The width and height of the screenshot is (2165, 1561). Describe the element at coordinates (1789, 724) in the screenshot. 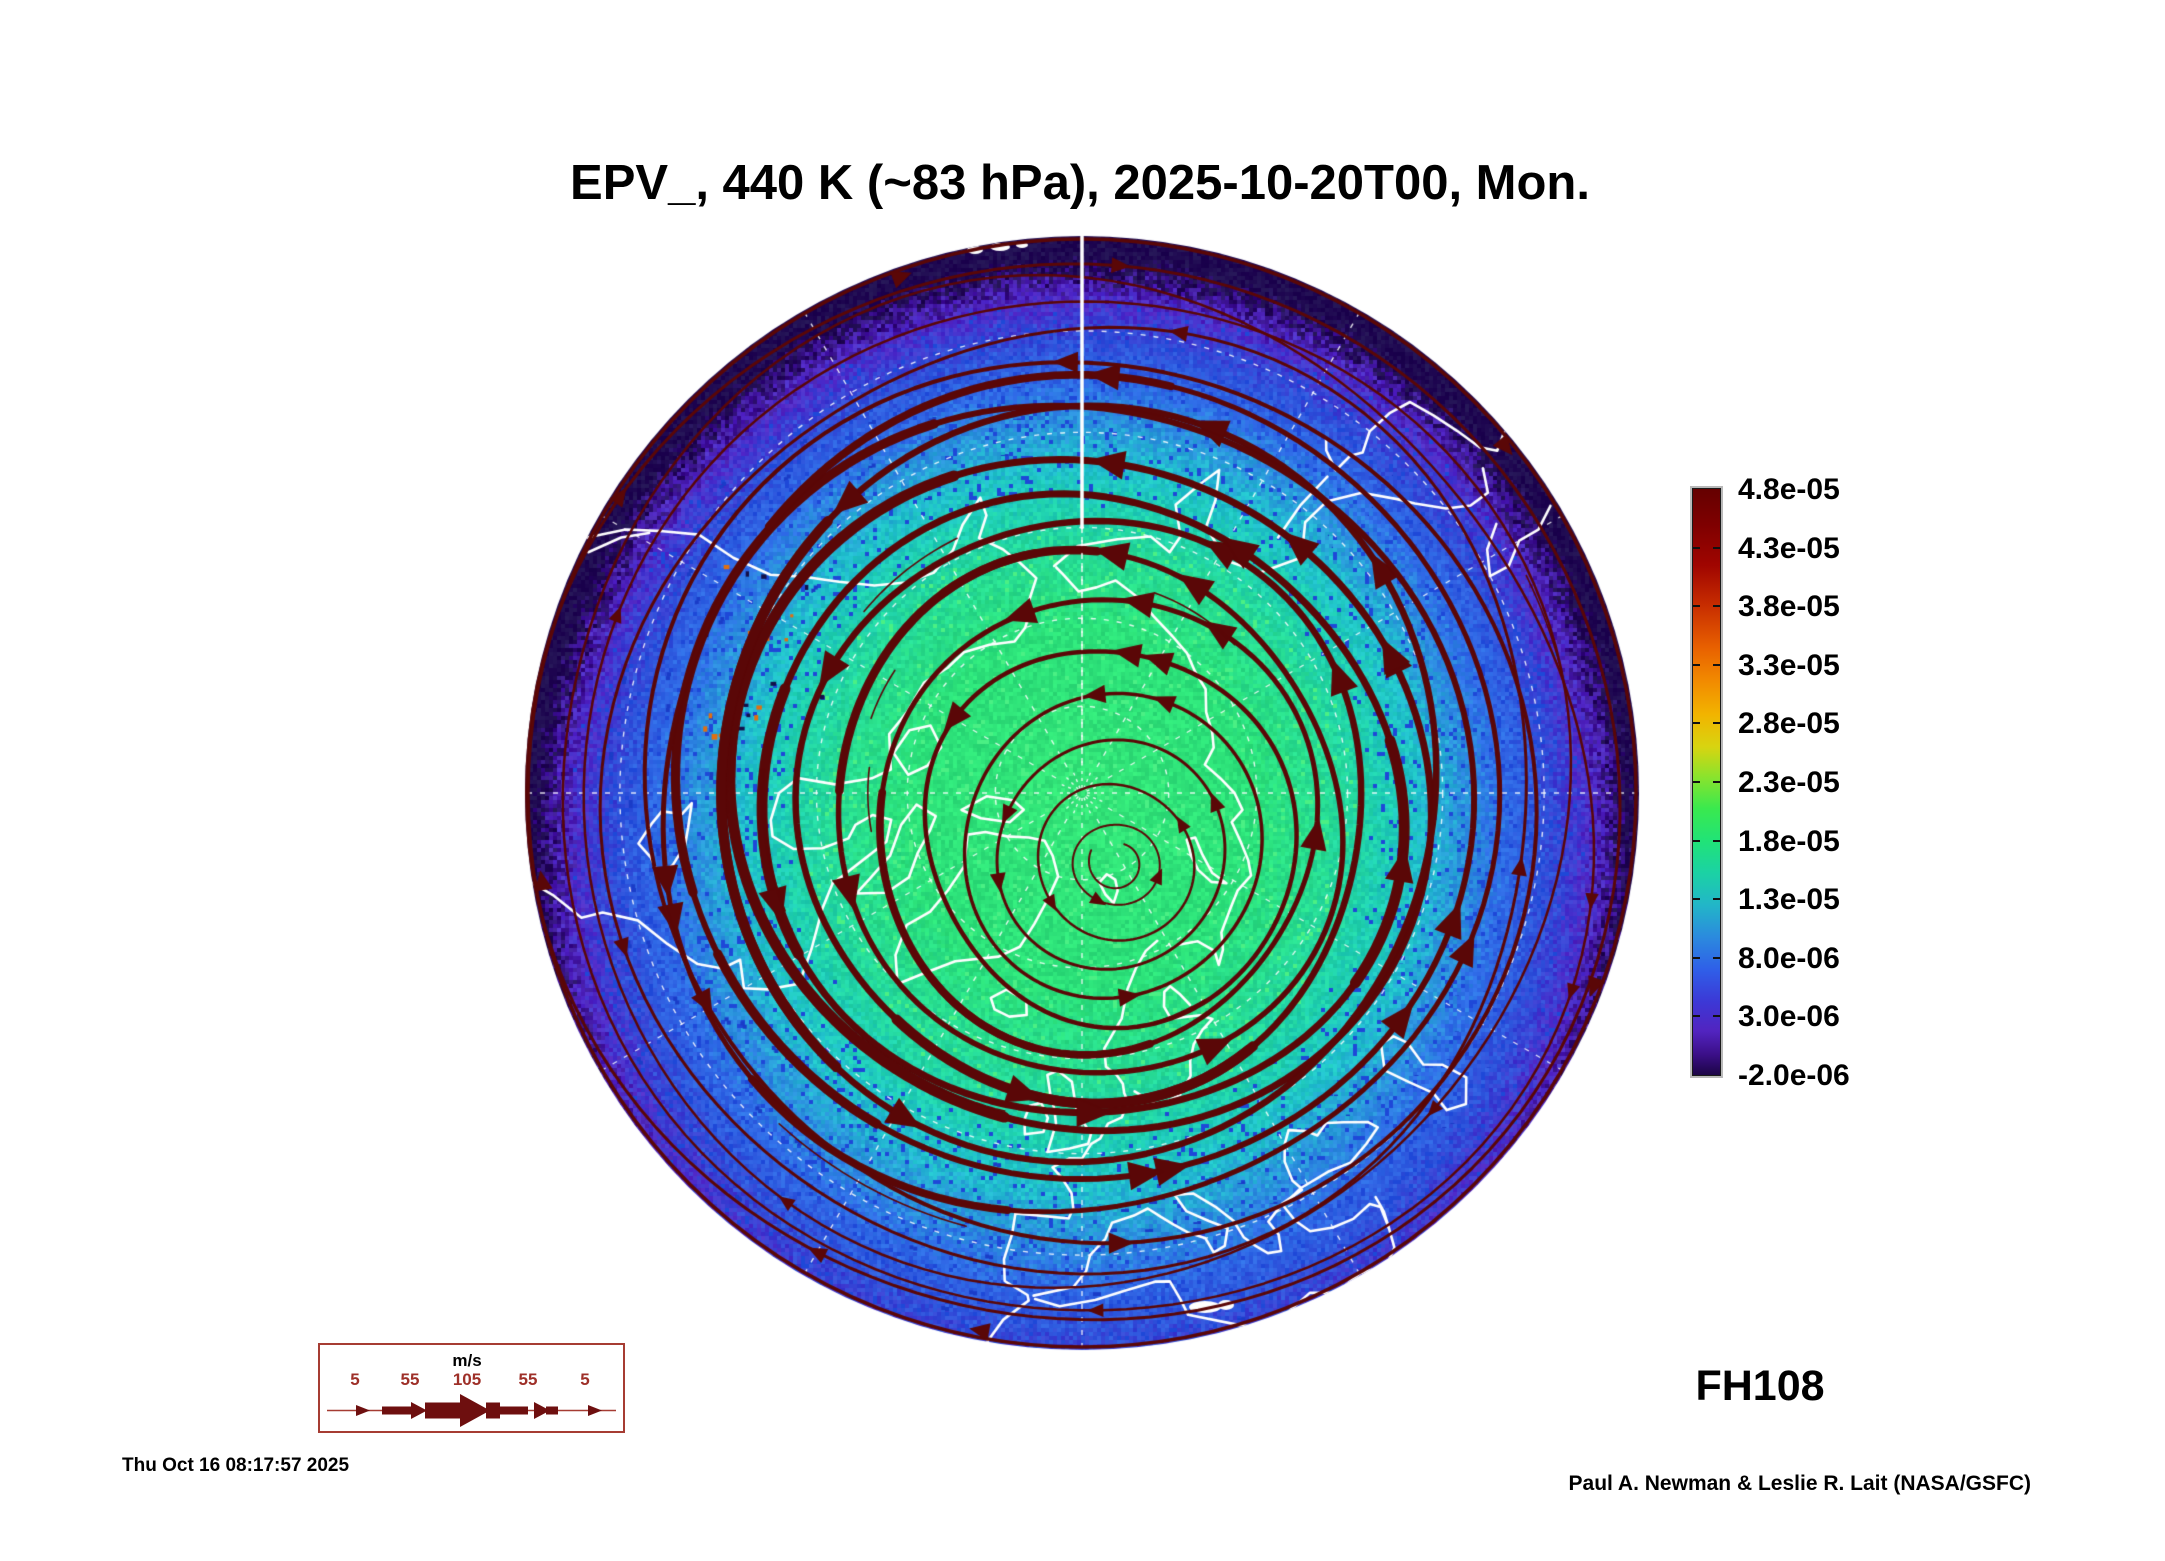

I see `colorbar-label: 2.8e-05` at that location.